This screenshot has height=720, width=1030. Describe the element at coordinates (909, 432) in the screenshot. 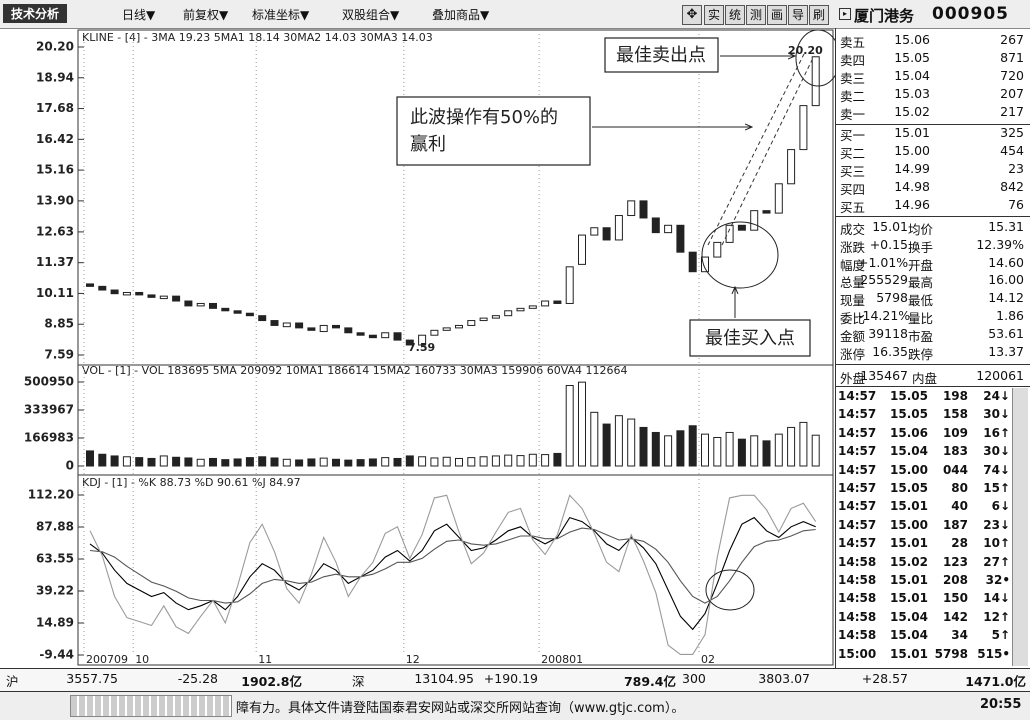

I see `trade-row: 15.06` at that location.